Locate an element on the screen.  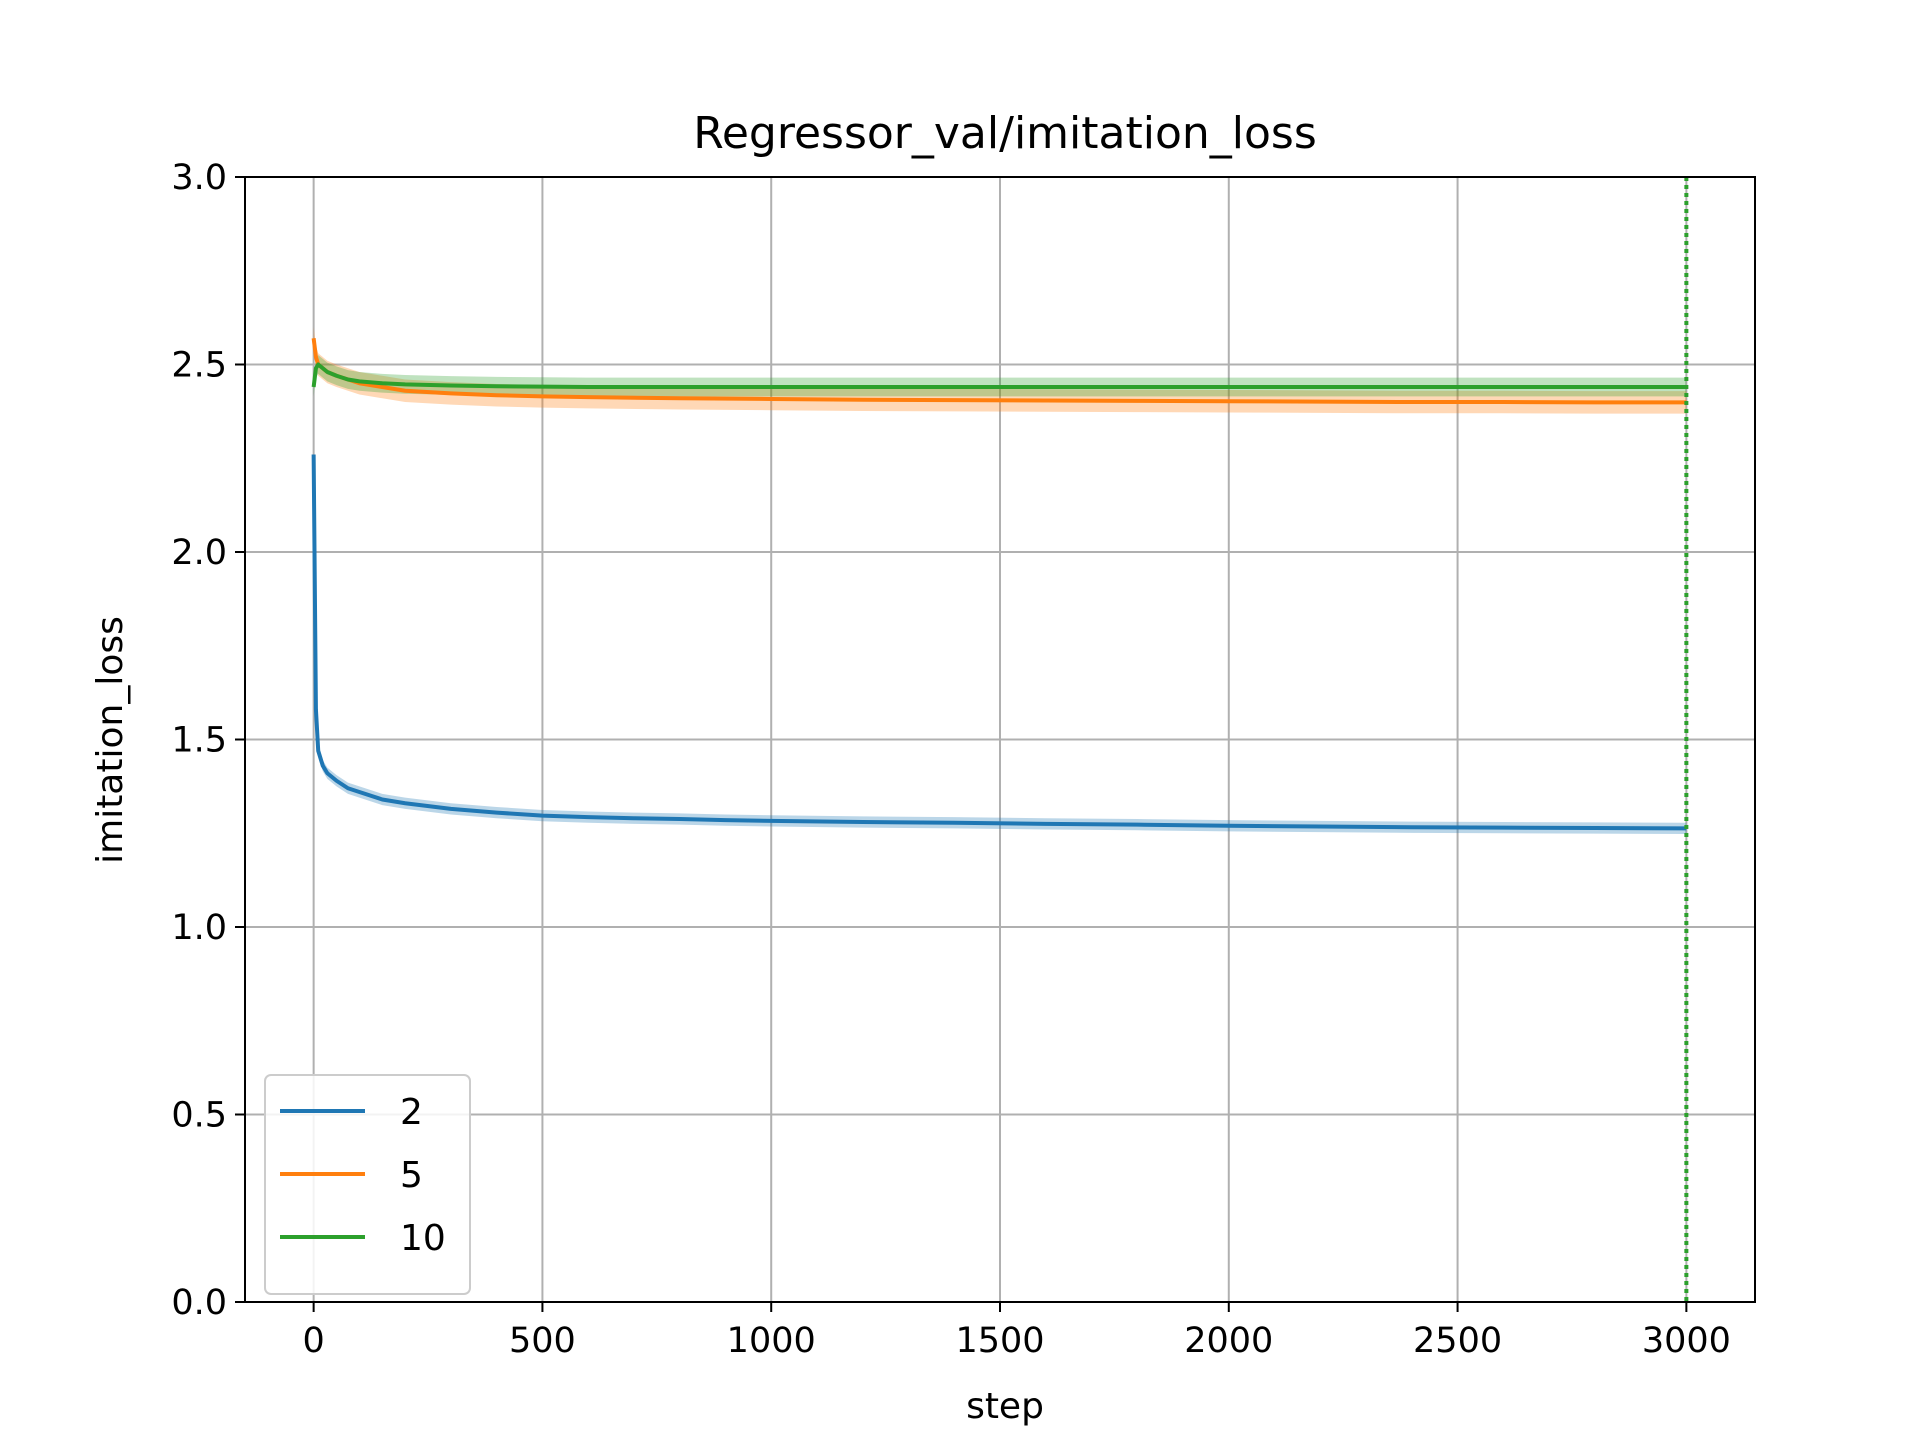
x-tick-label: 500 is located at coordinates (542, 1341).